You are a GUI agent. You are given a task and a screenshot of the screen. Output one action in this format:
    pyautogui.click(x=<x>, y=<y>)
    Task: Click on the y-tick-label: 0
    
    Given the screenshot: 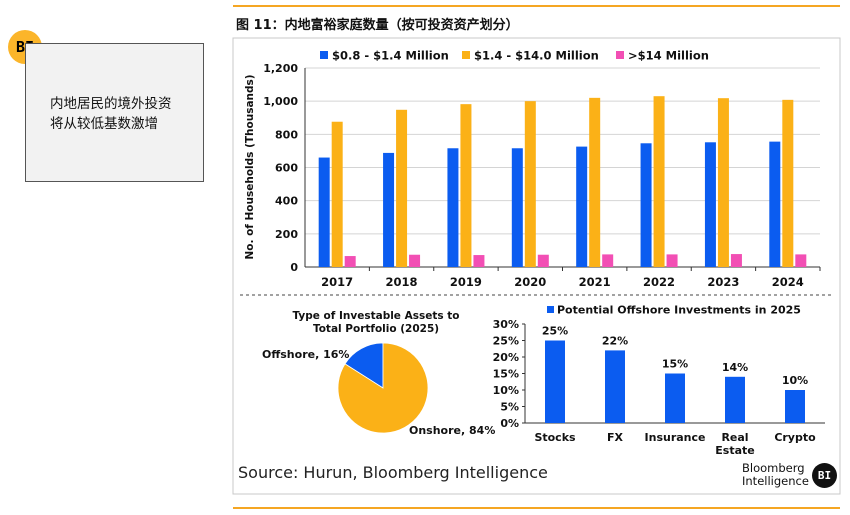 What is the action you would take?
    pyautogui.click(x=294, y=267)
    